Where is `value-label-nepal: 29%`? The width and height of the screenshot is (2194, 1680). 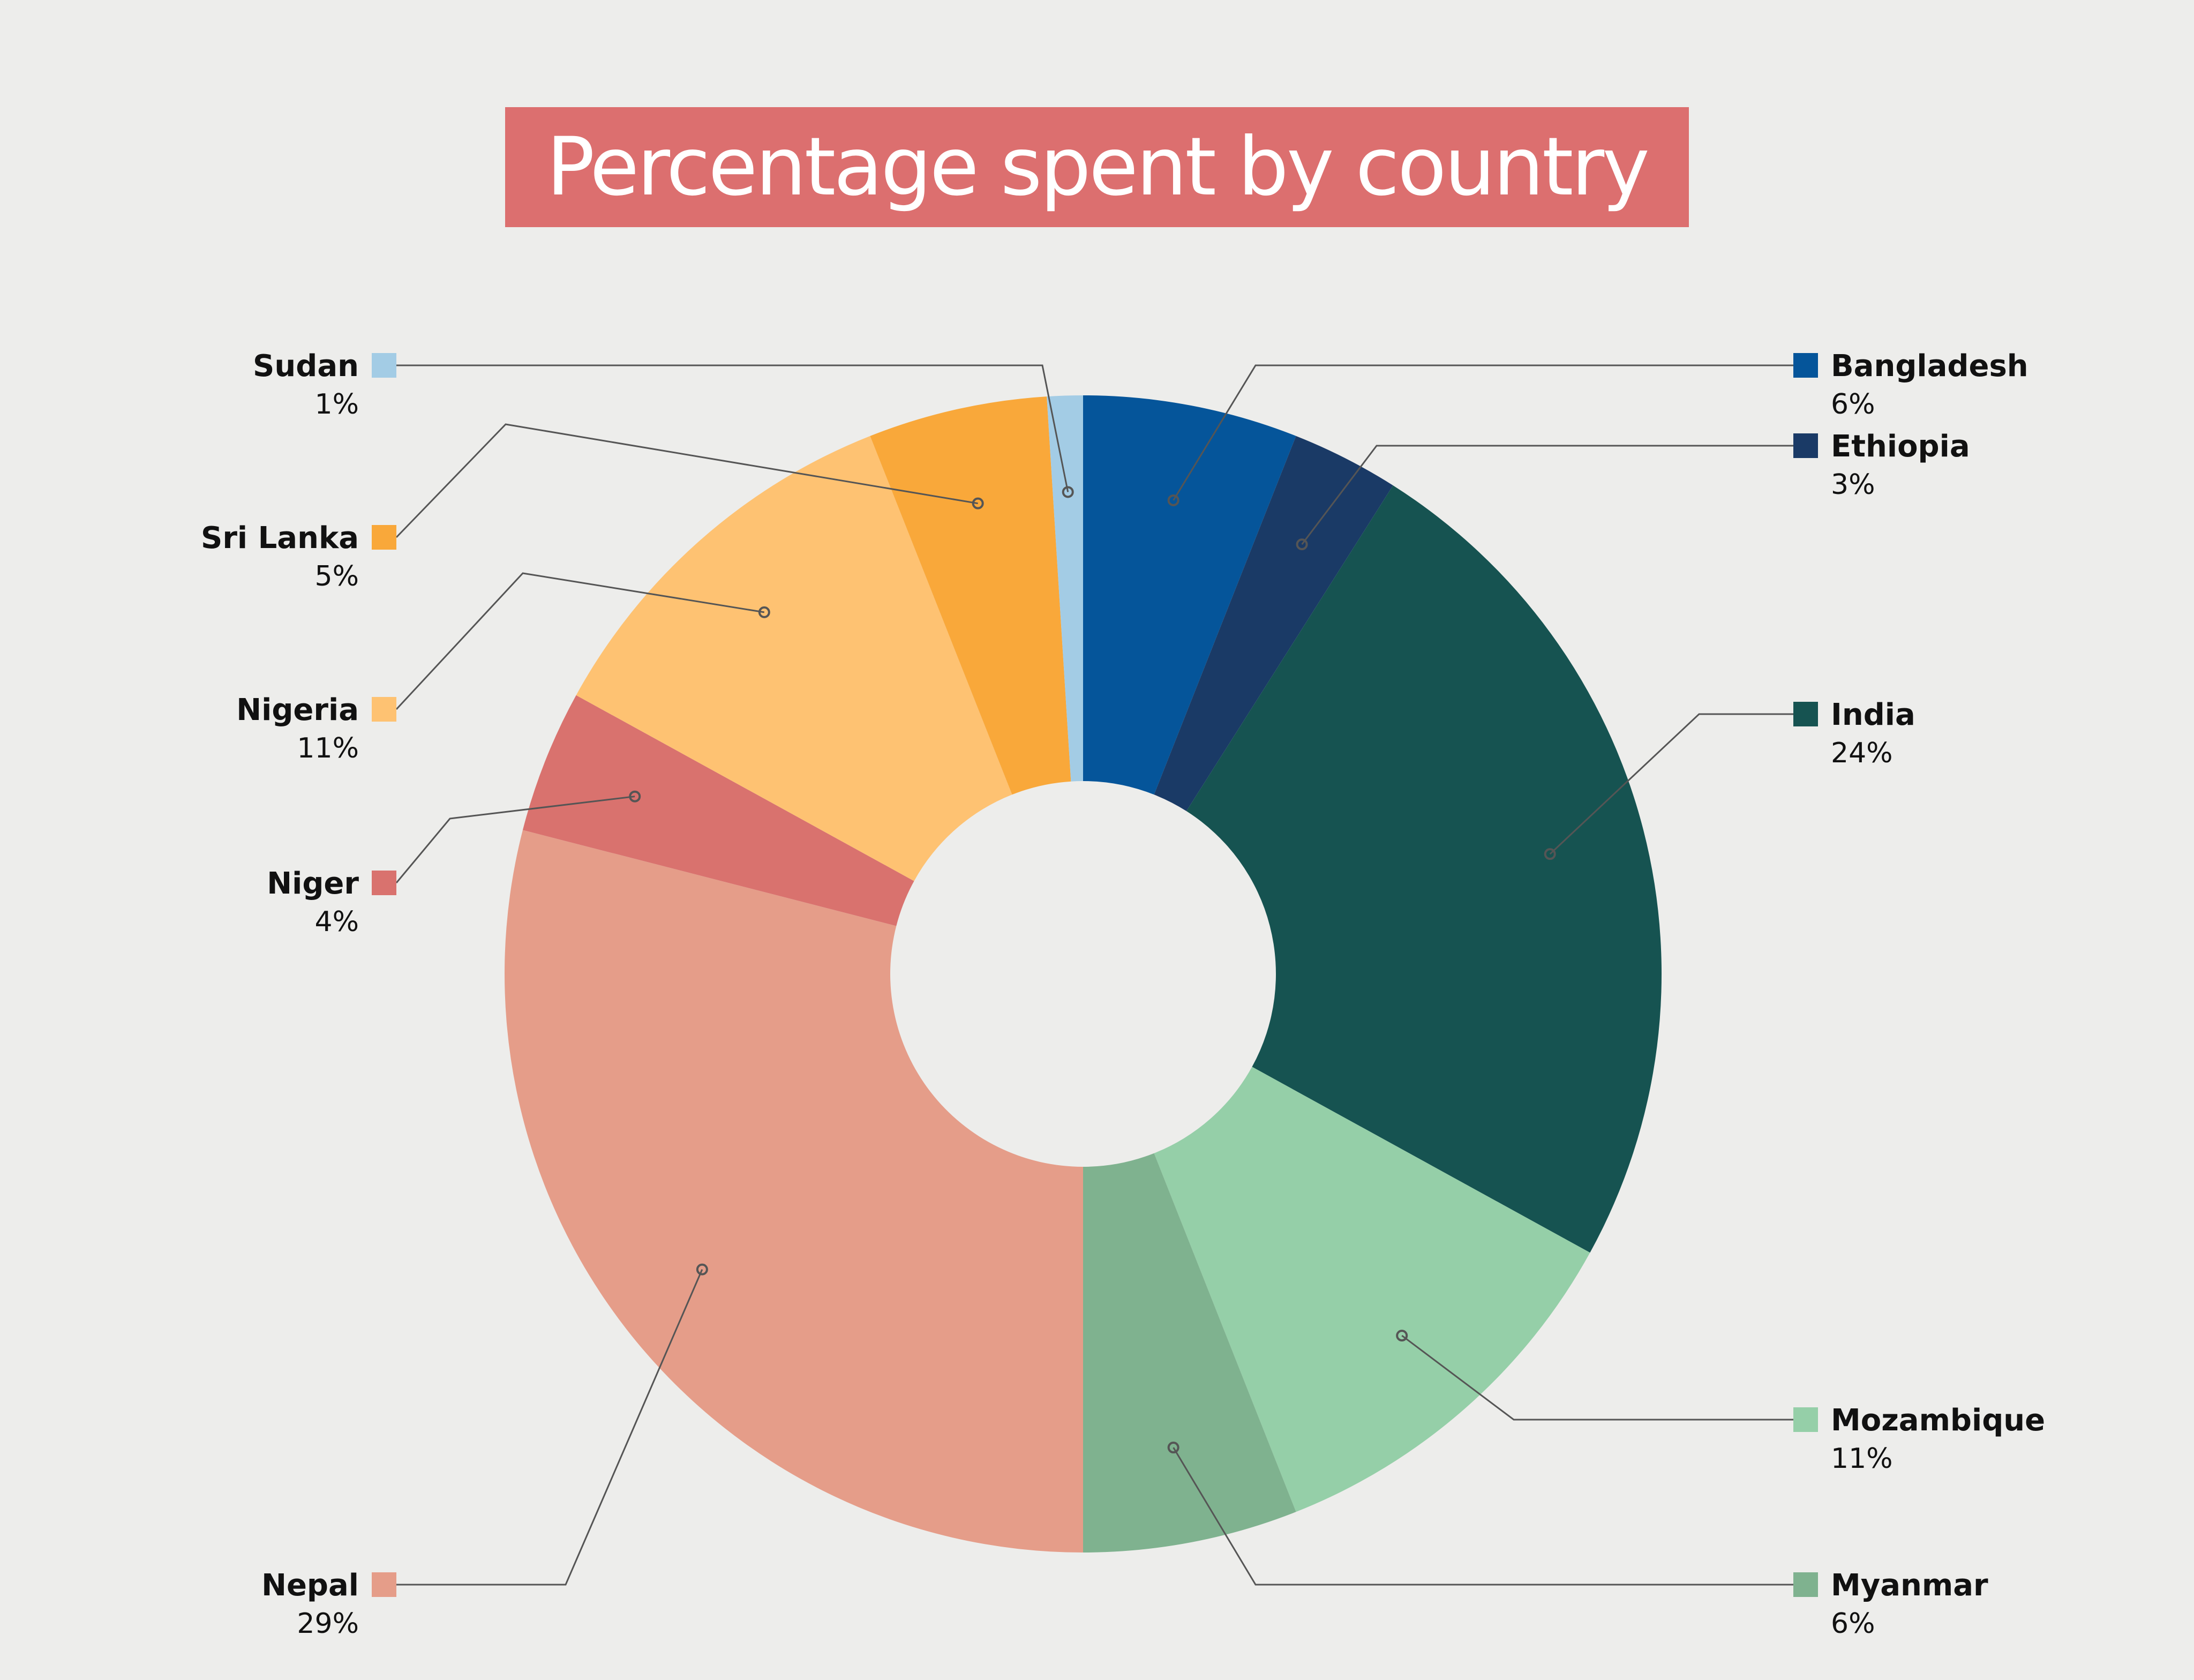 value-label-nepal: 29% is located at coordinates (328, 1624).